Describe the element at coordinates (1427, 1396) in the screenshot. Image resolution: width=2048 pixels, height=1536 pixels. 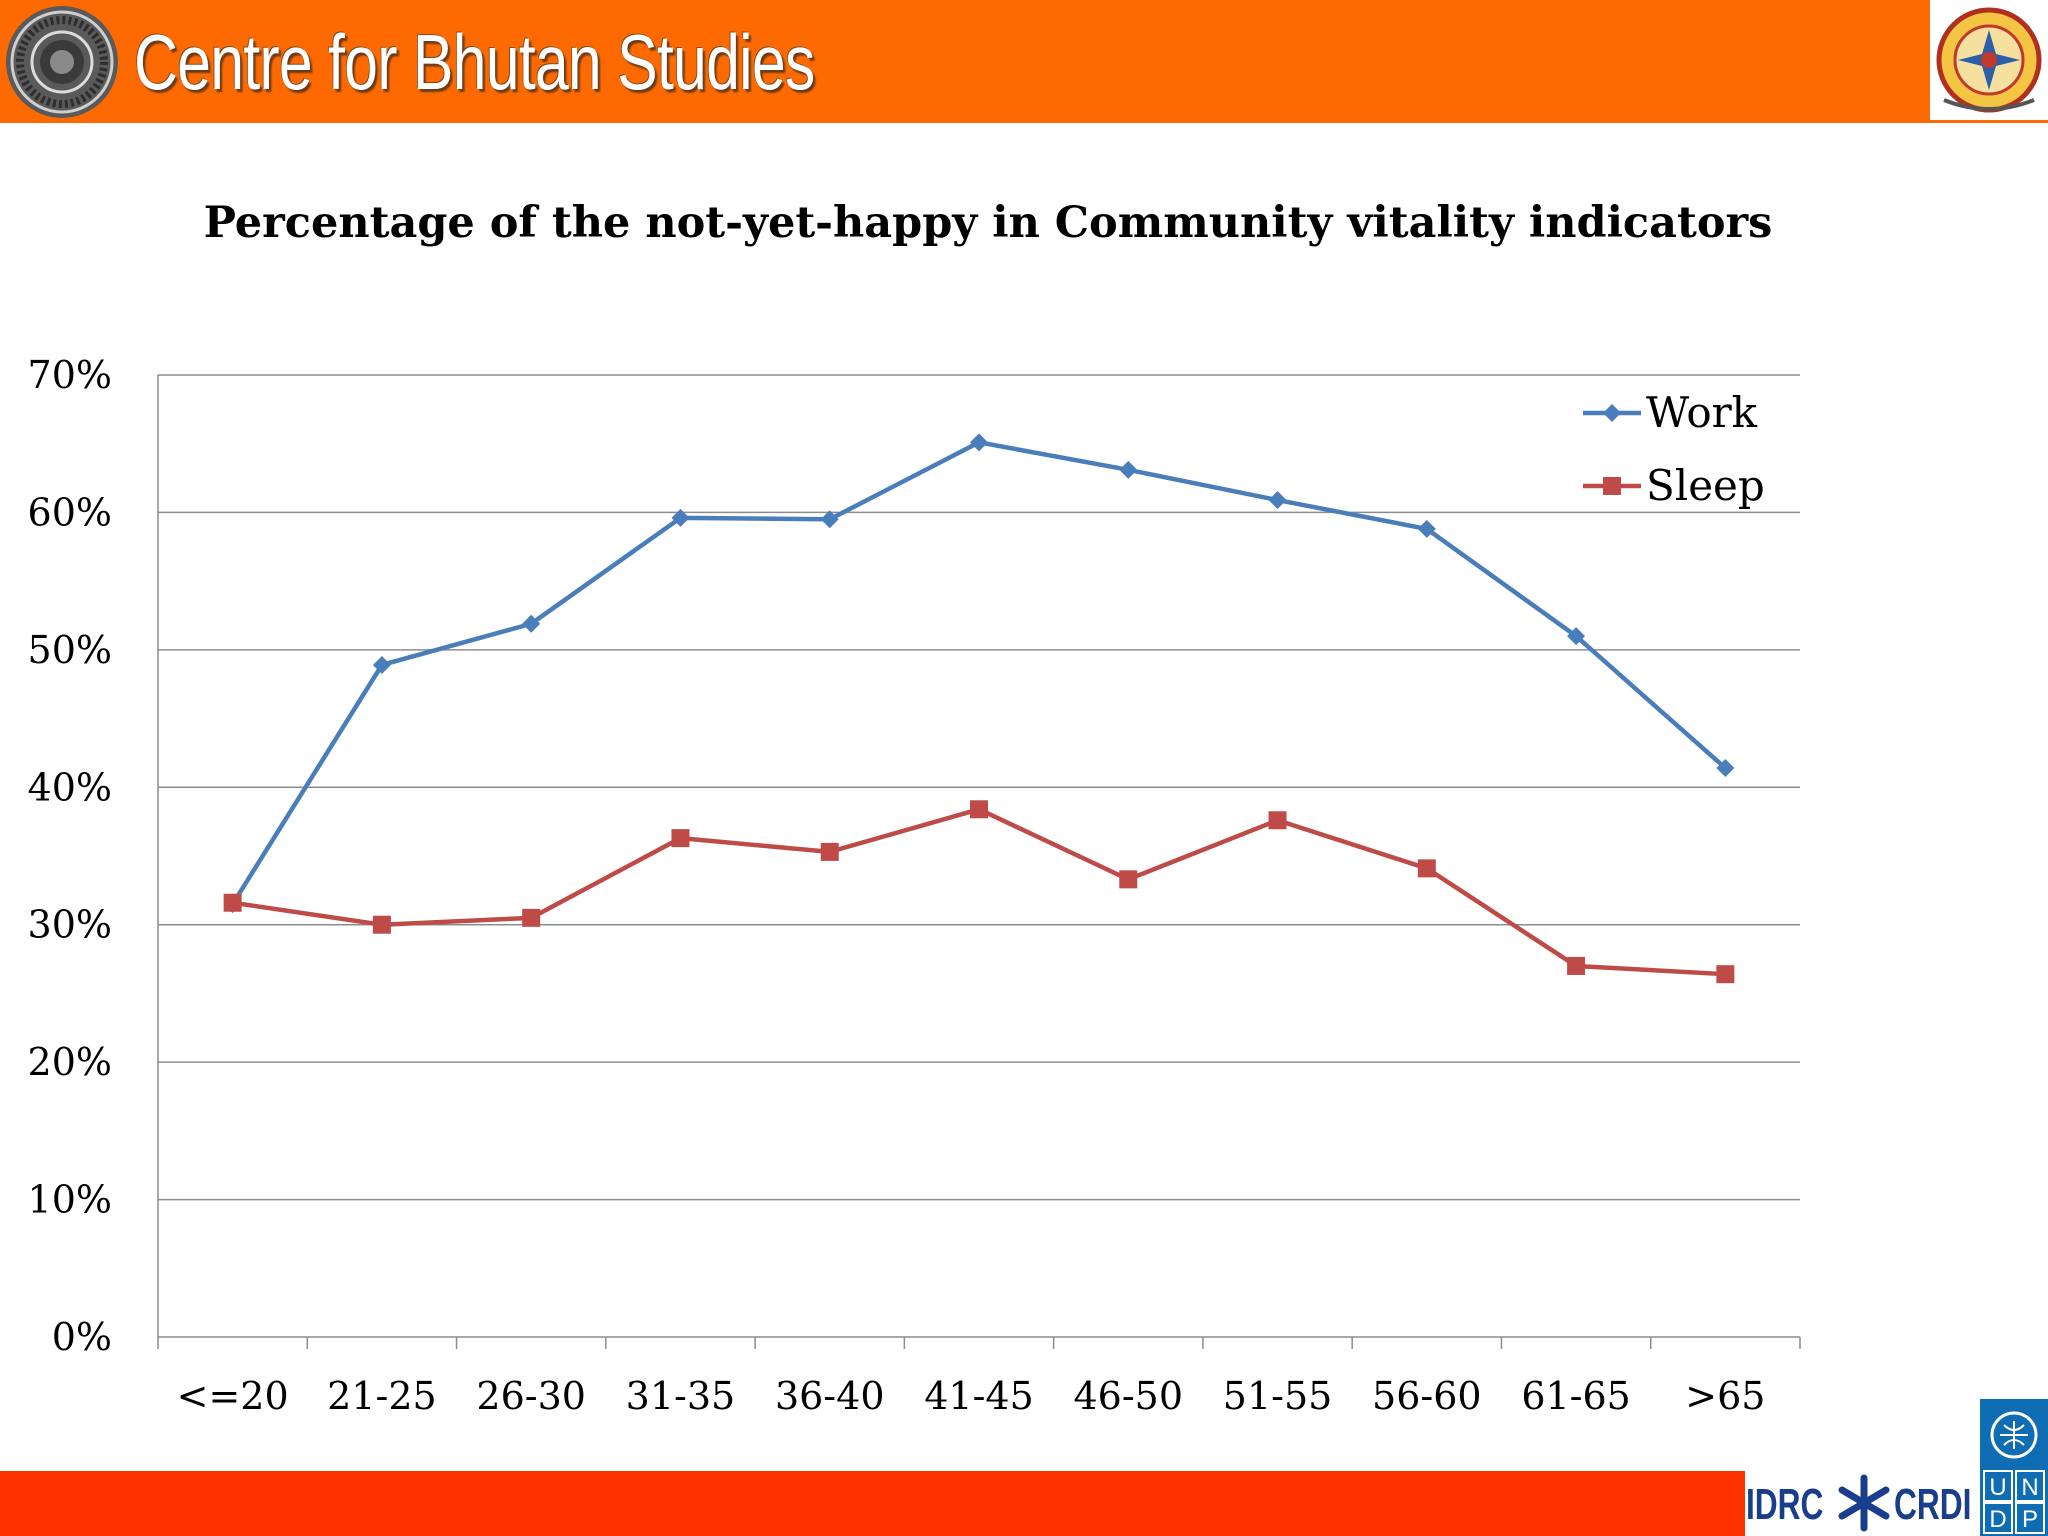
I see `x-tick-label: 56-60` at that location.